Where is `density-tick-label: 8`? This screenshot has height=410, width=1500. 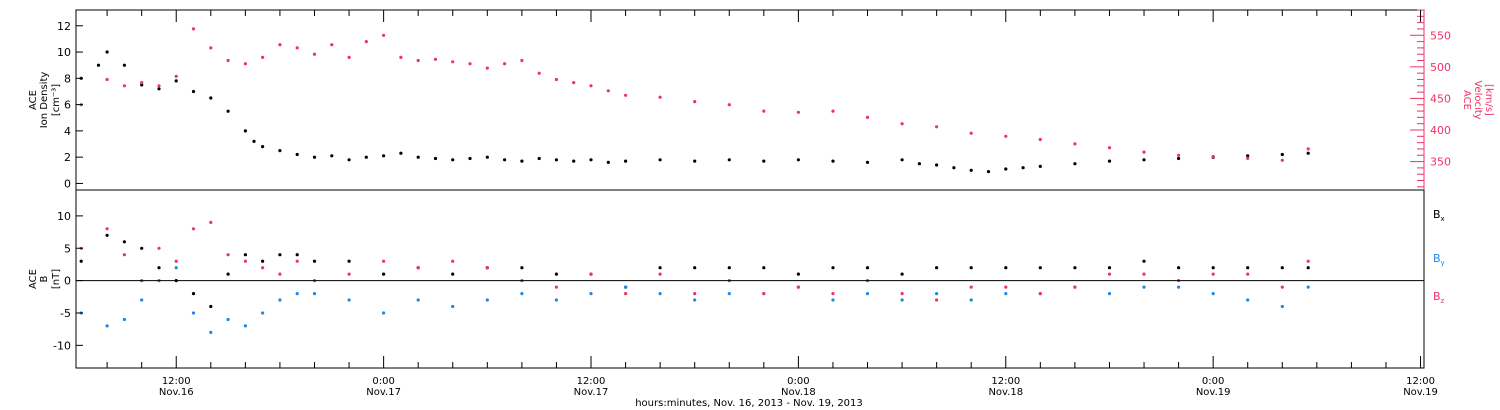
density-tick-label: 8 is located at coordinates (67, 78).